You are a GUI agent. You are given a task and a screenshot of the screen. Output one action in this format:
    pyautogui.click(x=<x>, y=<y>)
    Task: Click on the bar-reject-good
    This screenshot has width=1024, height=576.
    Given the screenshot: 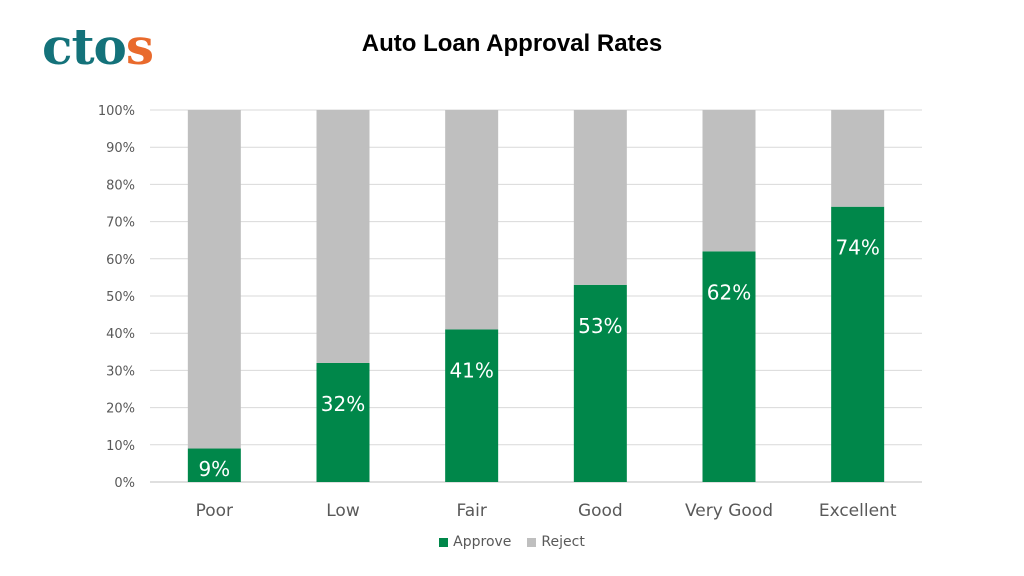 What is the action you would take?
    pyautogui.click(x=600, y=197)
    